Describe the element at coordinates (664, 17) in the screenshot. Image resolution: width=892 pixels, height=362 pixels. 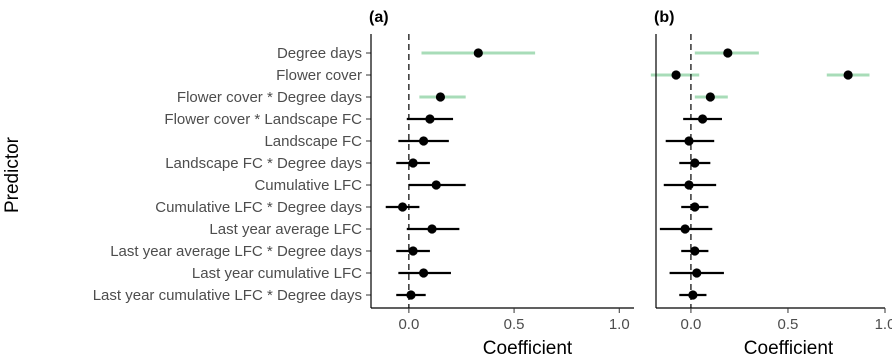
I see `panel-tag: (b)` at that location.